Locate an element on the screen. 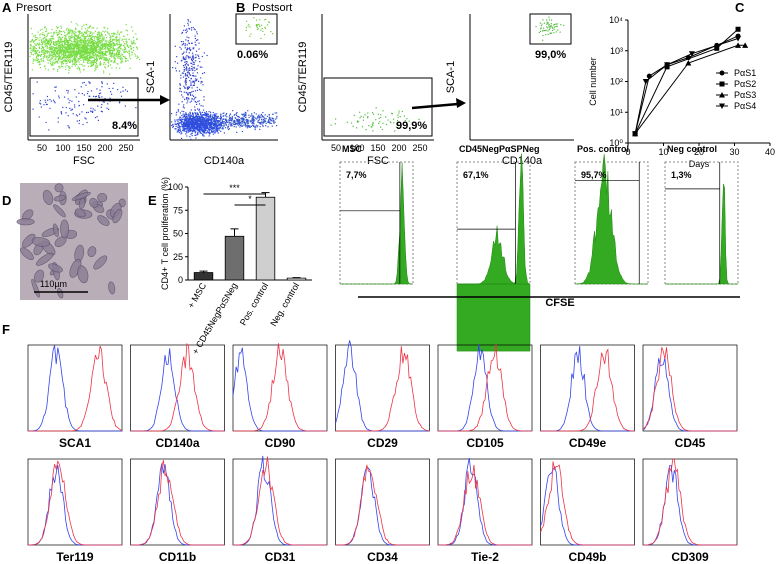  gate-label: 67,1% is located at coordinates (476, 175).